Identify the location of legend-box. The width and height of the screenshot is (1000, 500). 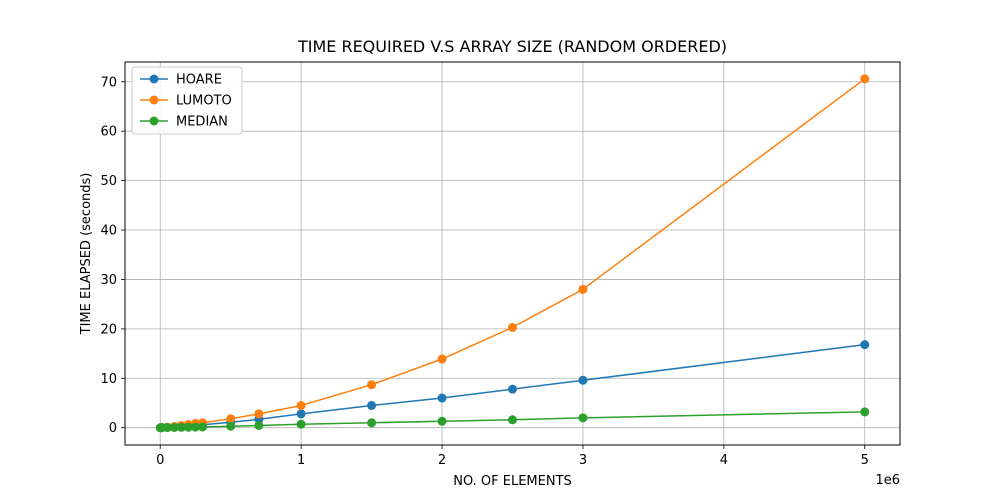
(187, 100).